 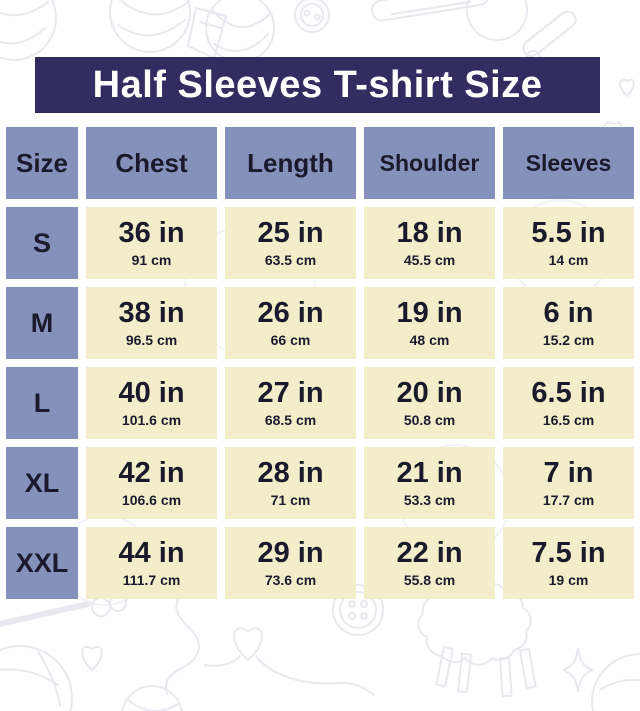 I want to click on cell-m-length: 26 in 66 cm, so click(x=290, y=323).